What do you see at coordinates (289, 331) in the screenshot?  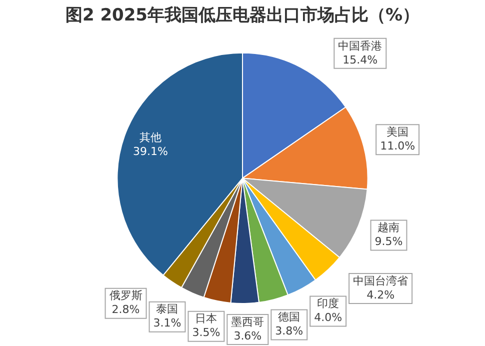 I see `data-label: 3.8%` at bounding box center [289, 331].